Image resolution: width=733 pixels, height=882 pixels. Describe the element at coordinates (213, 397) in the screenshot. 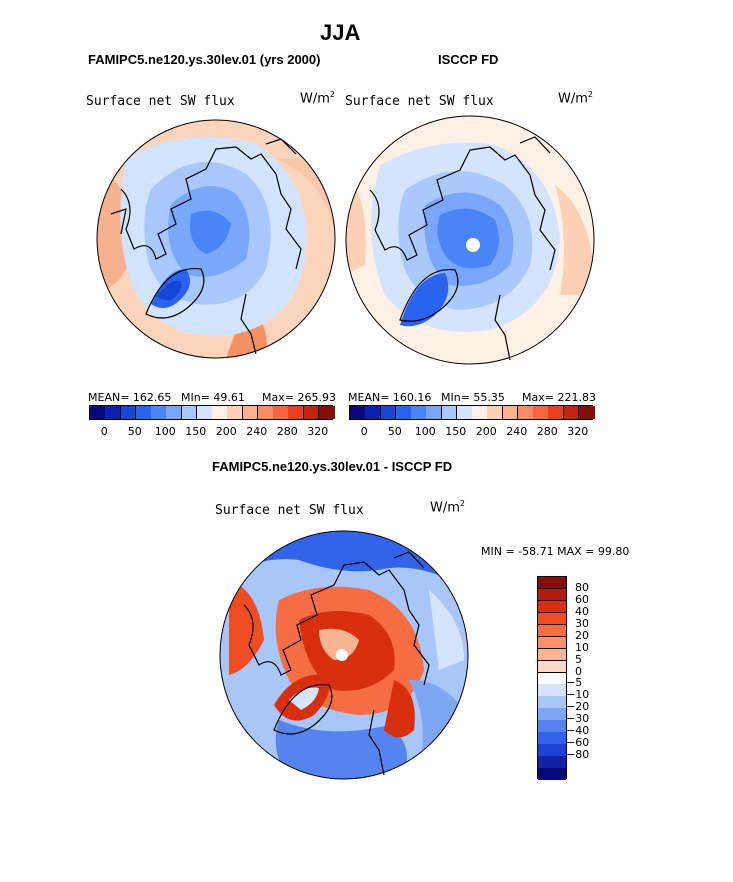

I see `model-min: MIn= 49.61` at that location.